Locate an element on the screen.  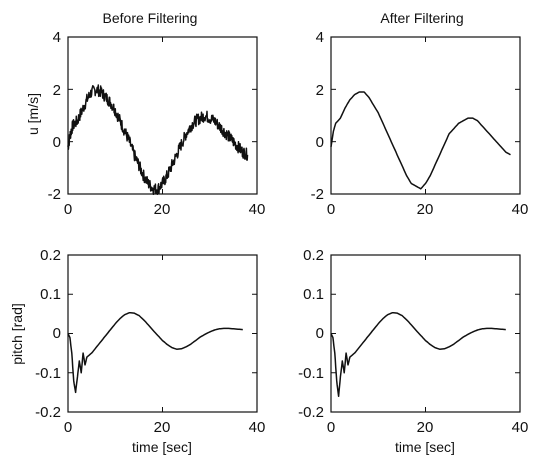
plot-title: Before Filtering is located at coordinates (150, 18).